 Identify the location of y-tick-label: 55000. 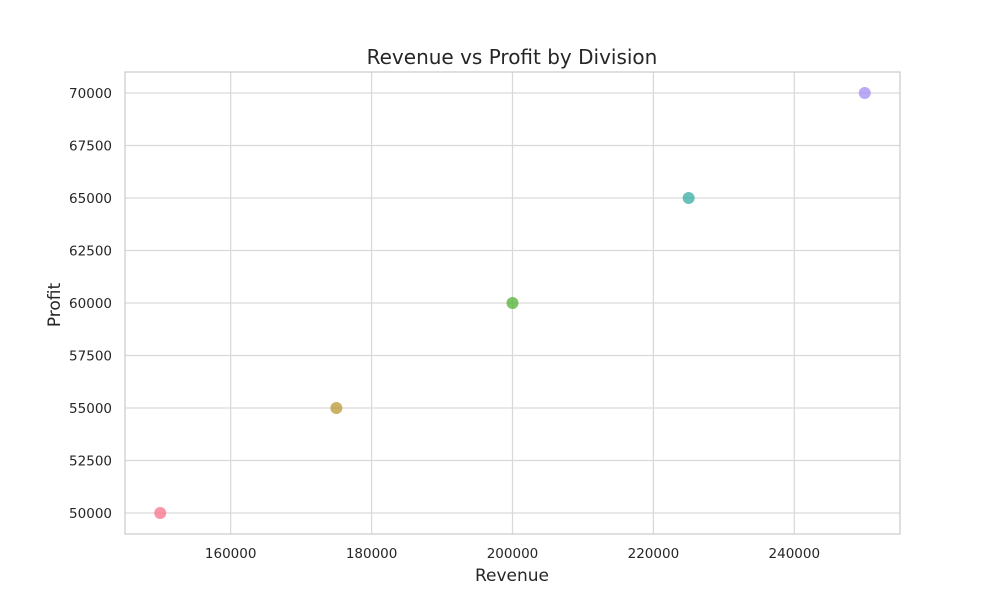
(90, 409).